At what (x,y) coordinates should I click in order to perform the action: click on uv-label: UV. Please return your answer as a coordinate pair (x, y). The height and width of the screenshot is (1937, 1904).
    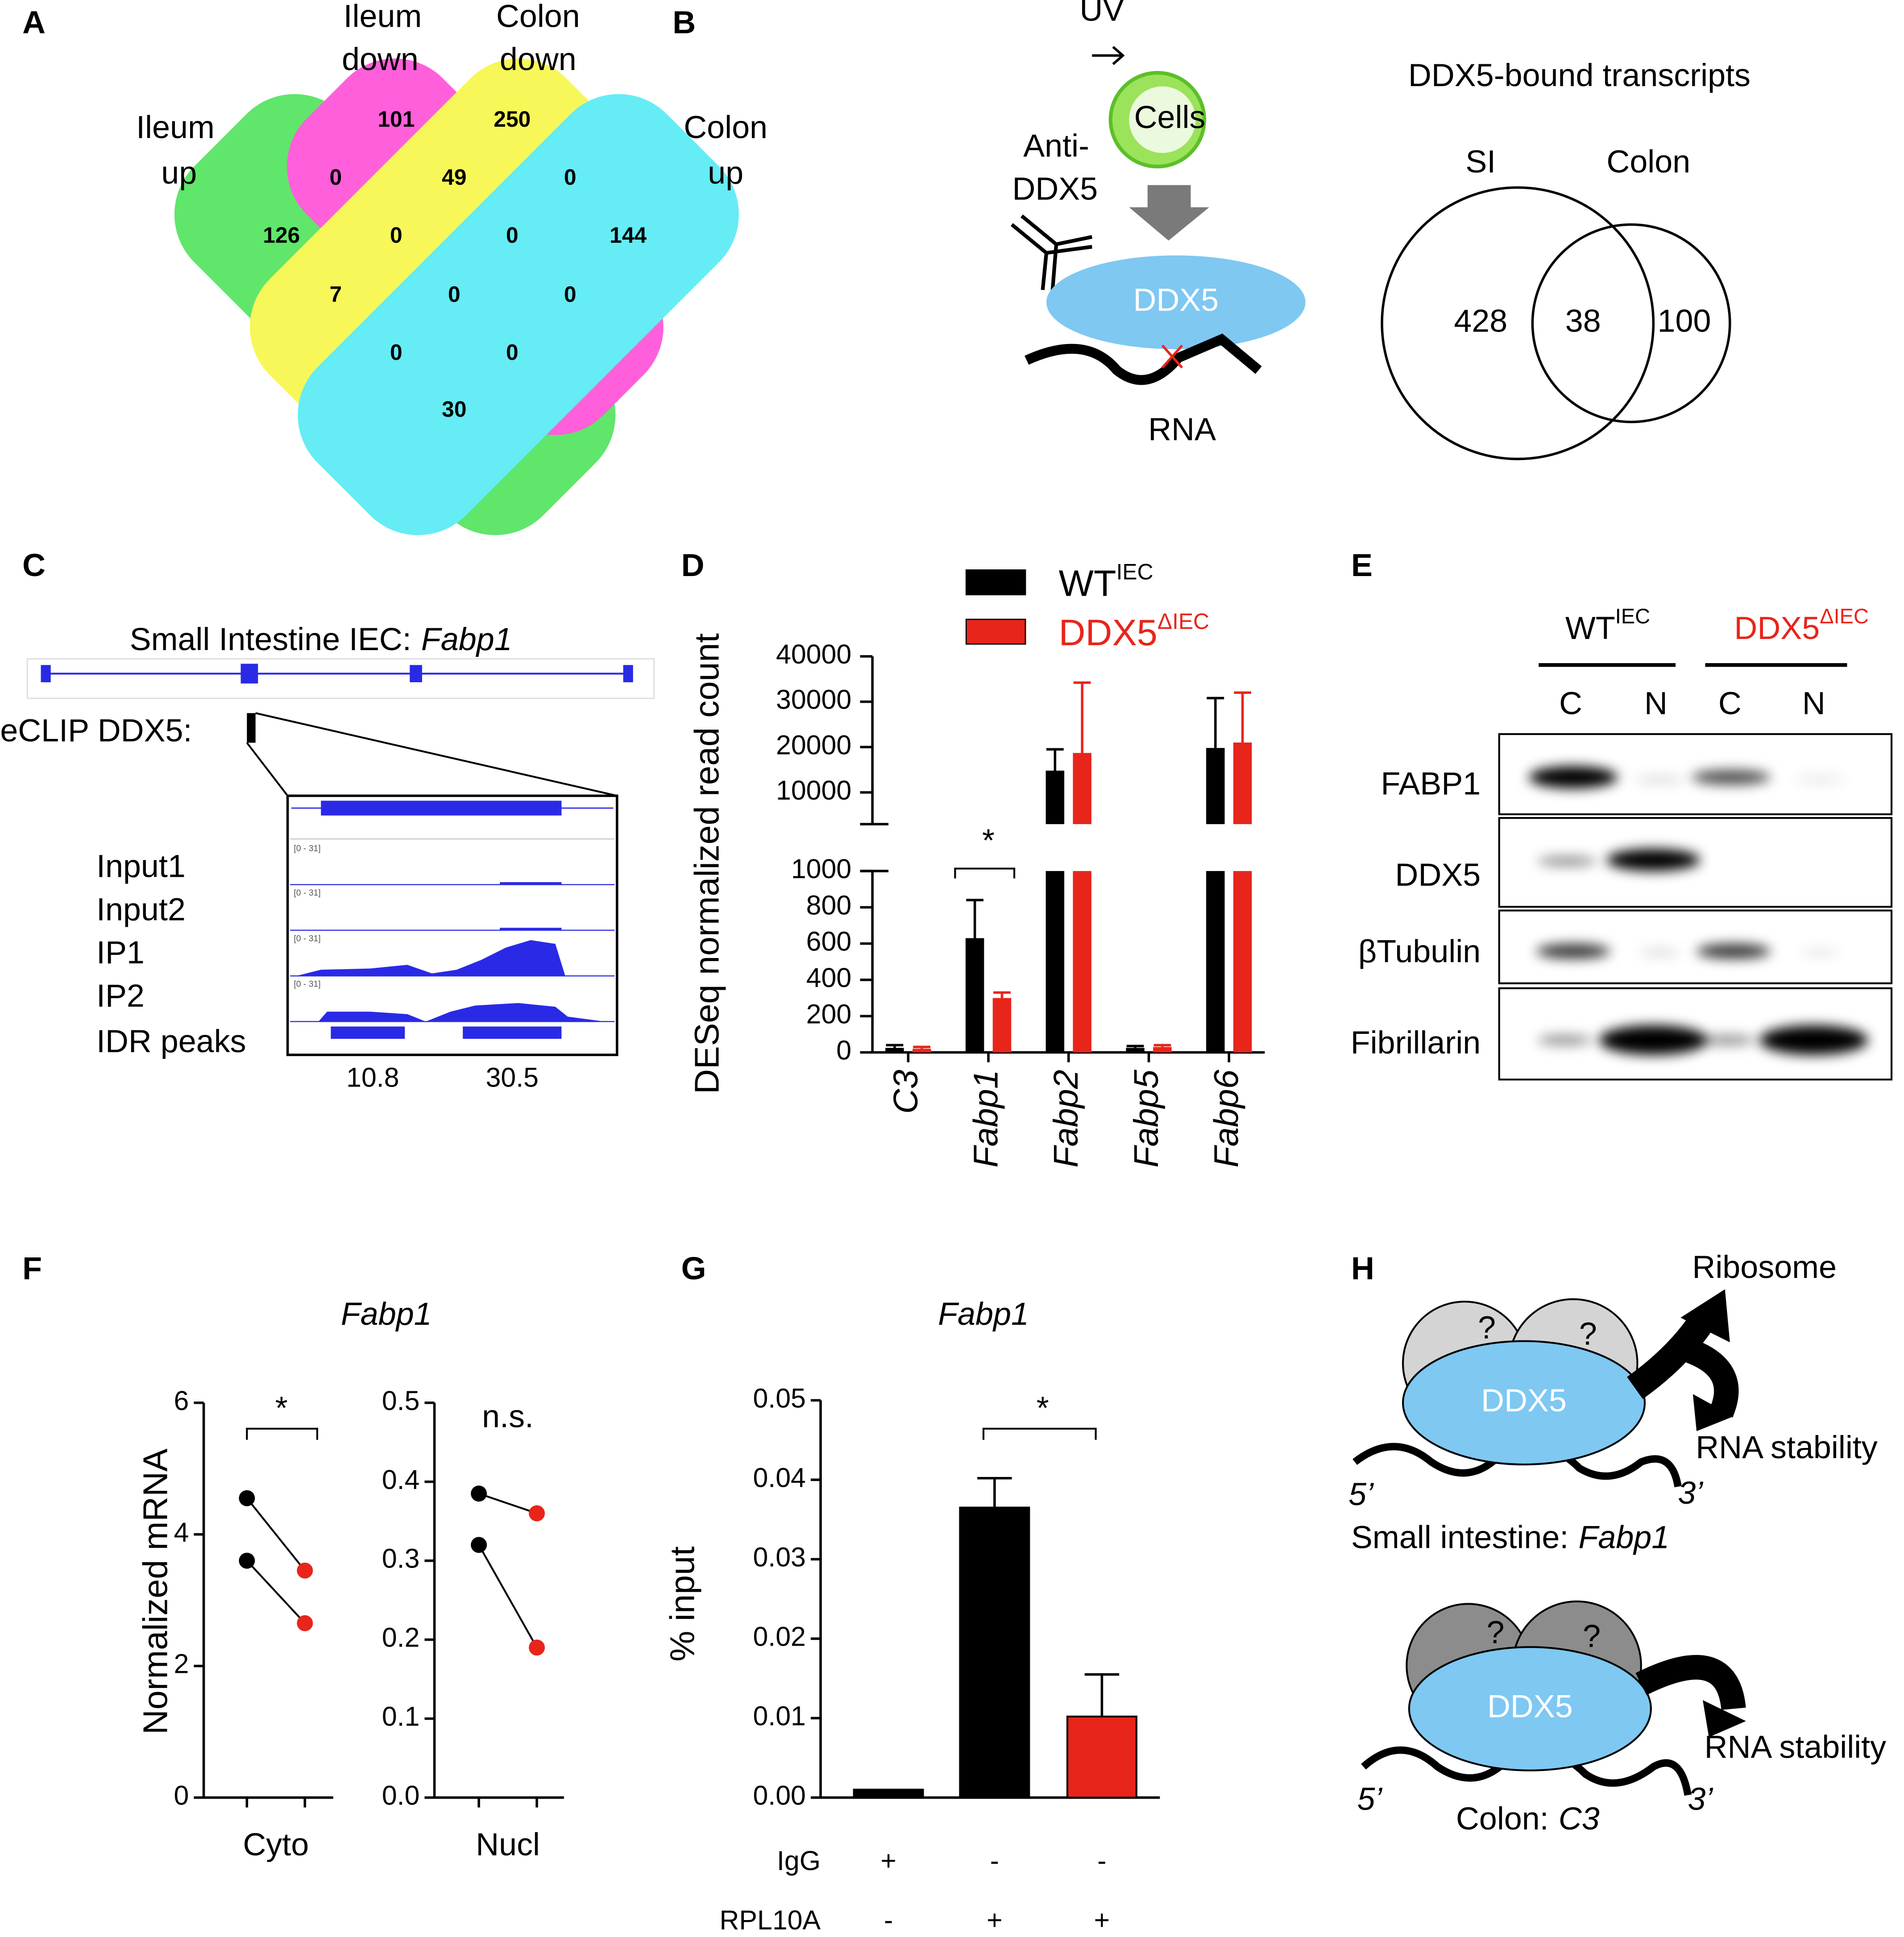
    Looking at the image, I should click on (1102, 14).